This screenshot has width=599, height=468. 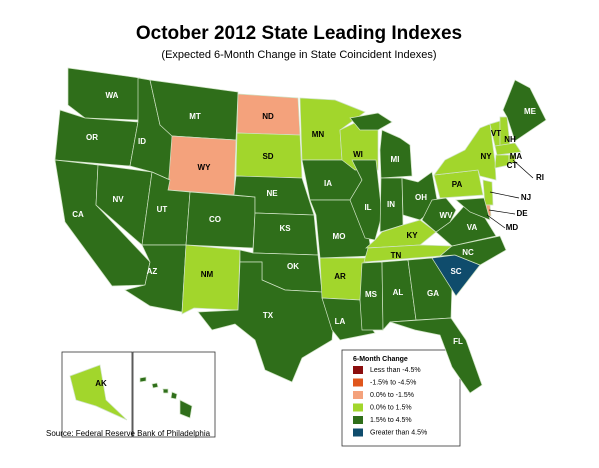 I want to click on legend-label: 0.0% to -1.5%, so click(x=392, y=395).